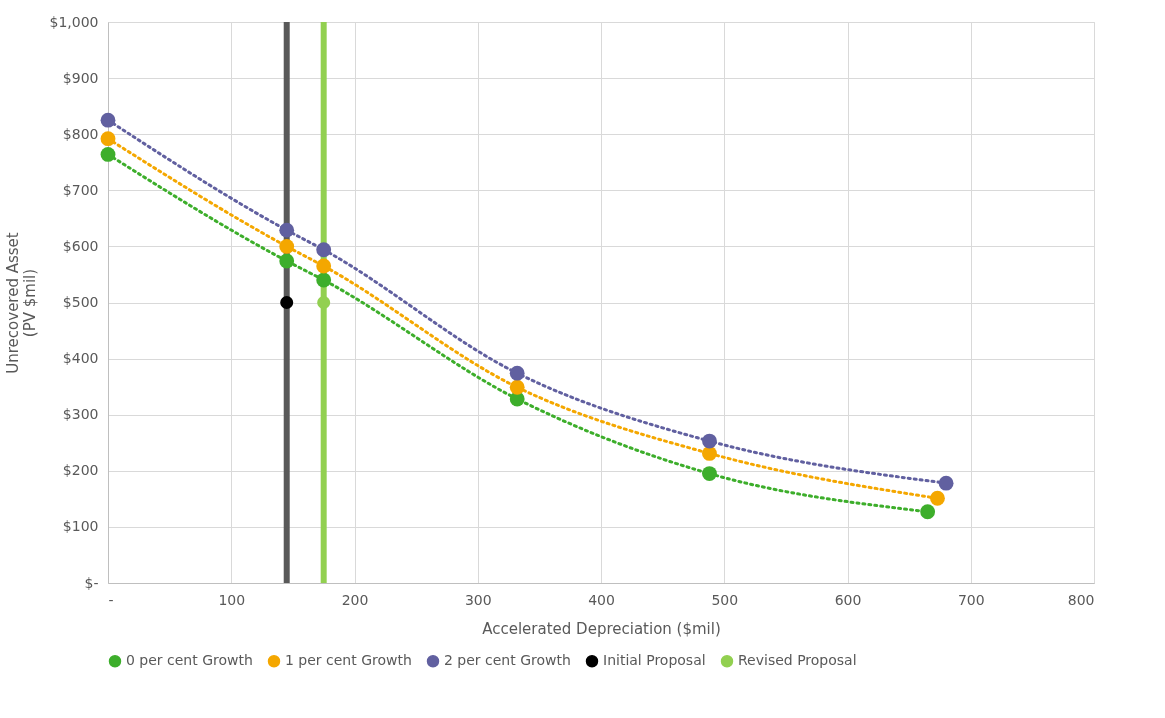 The image size is (1165, 718). I want to click on legend-label: Initial Proposal, so click(654, 660).